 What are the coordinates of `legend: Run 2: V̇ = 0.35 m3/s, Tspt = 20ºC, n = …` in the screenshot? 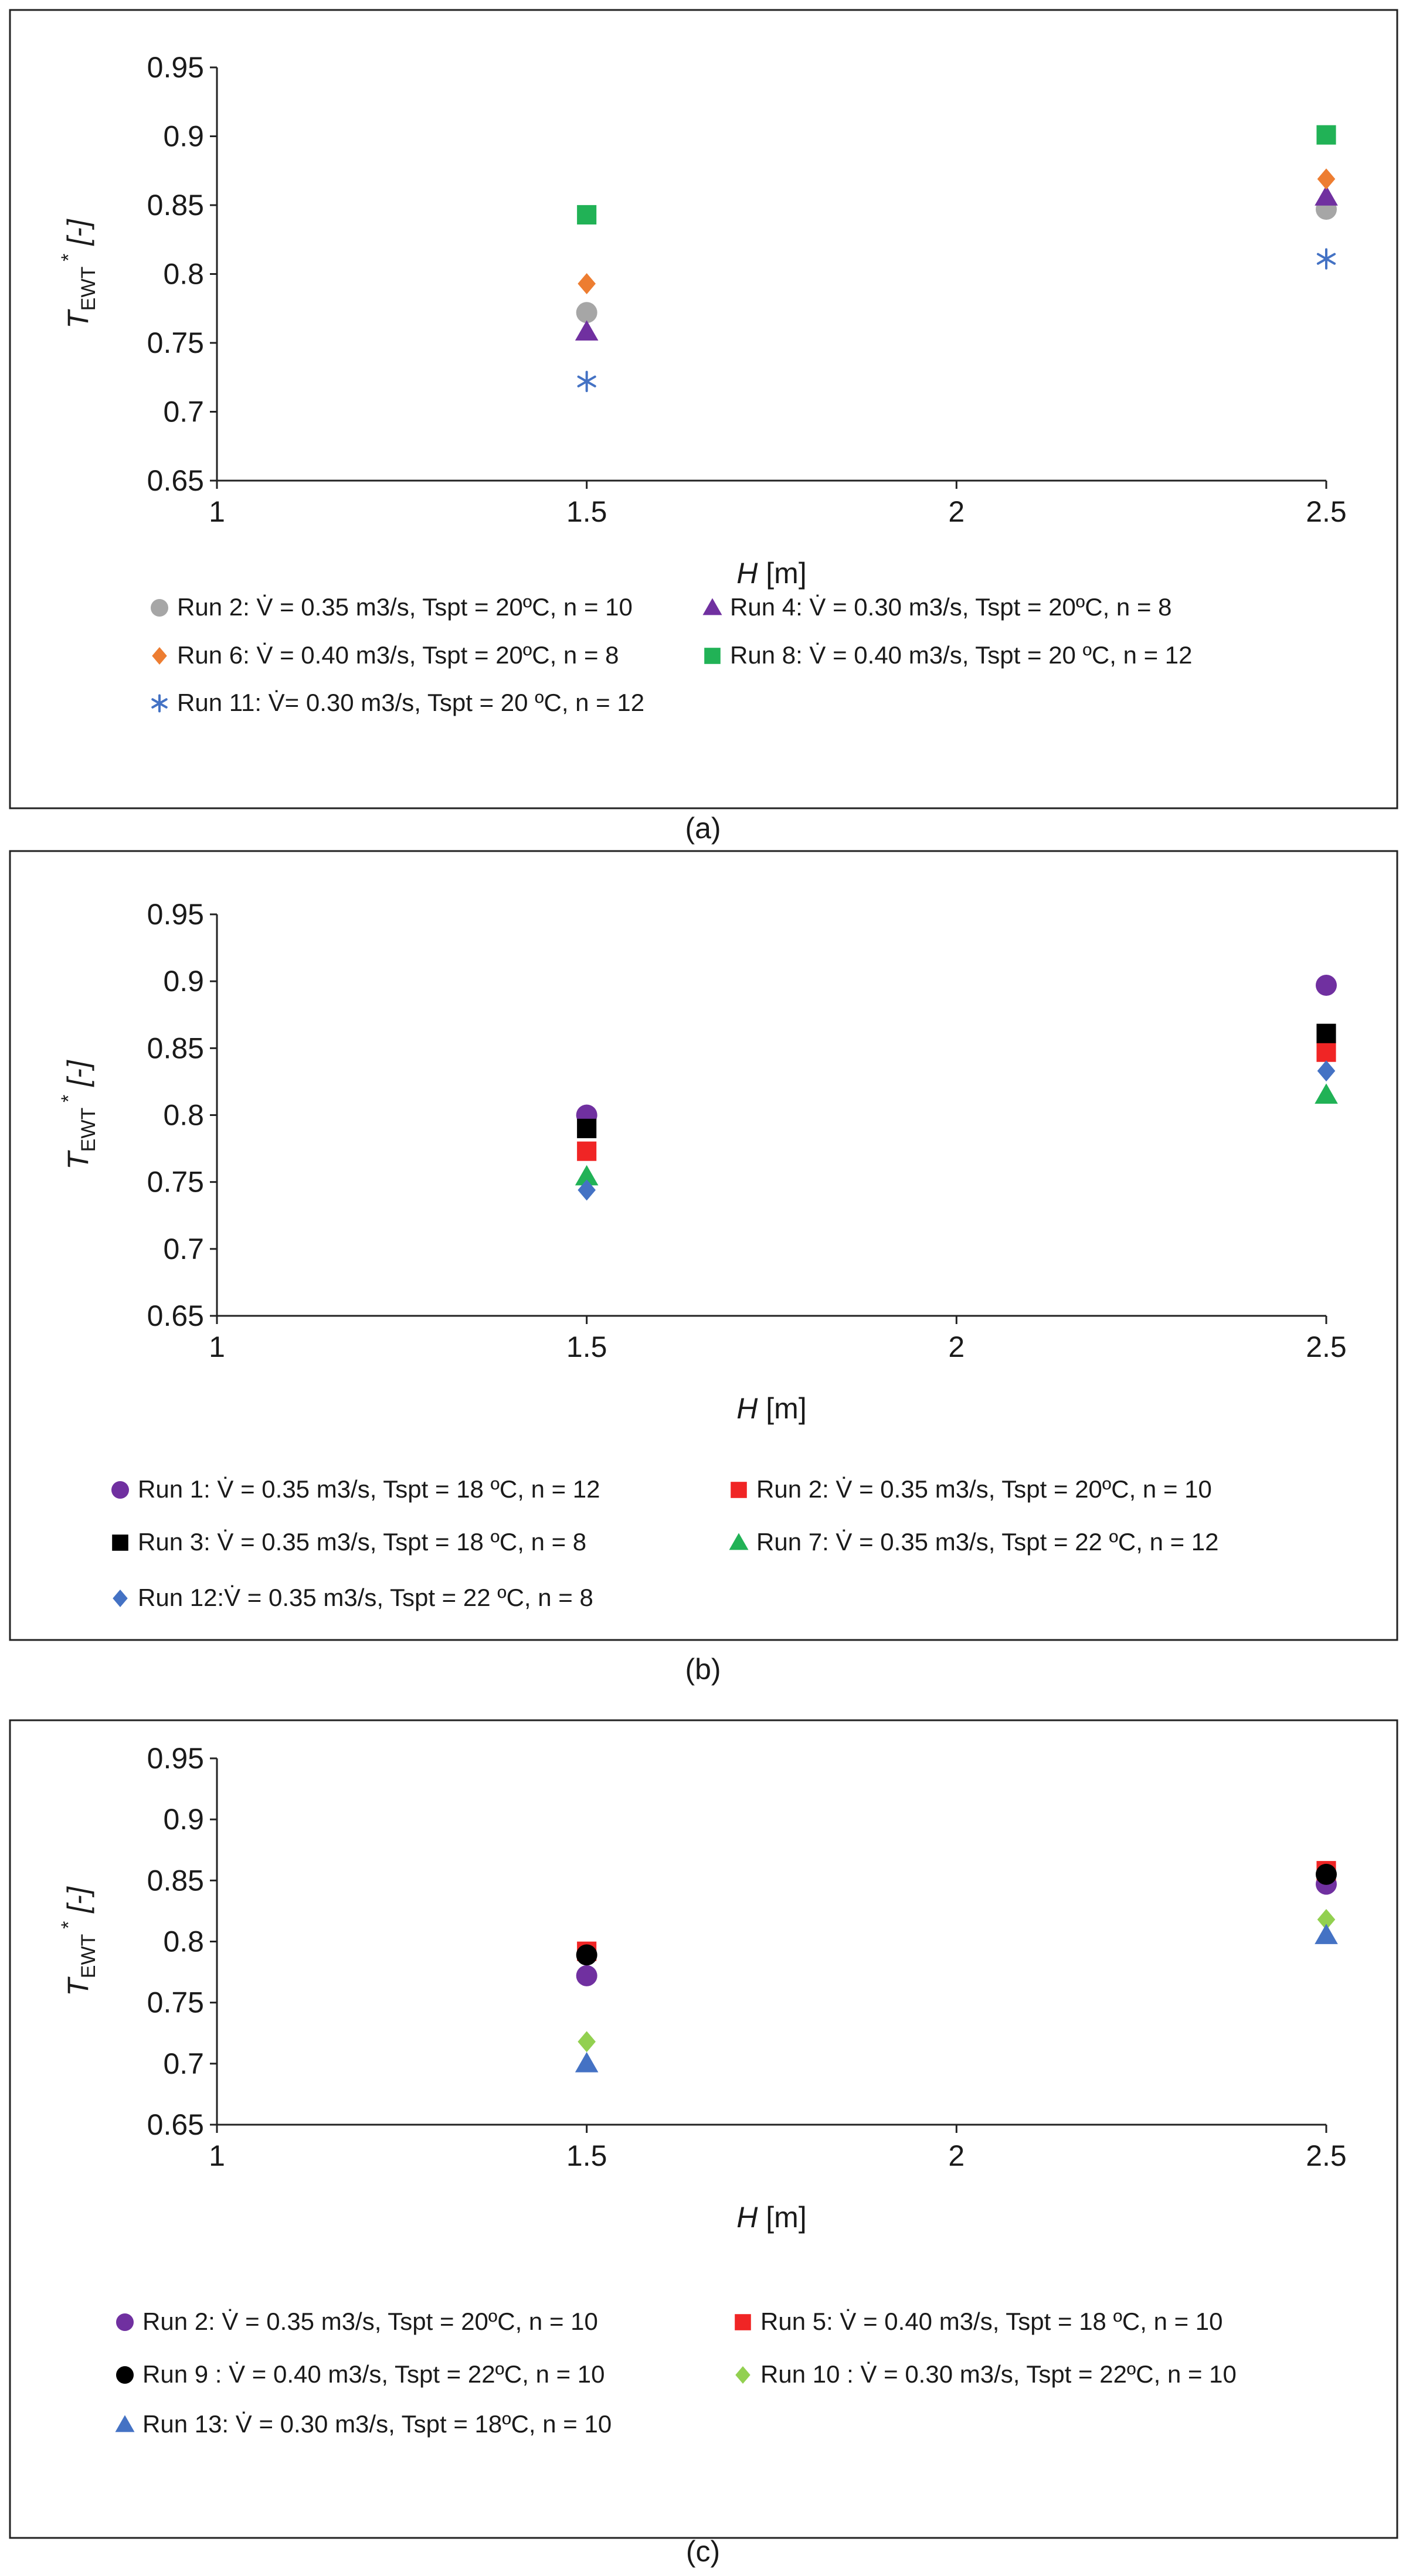 It's located at (676, 2373).